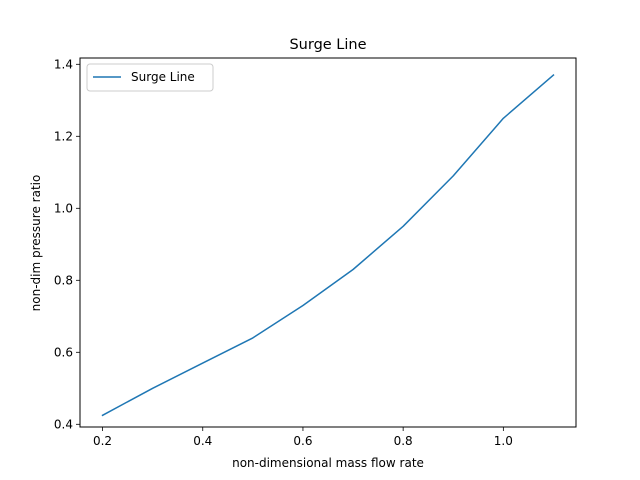 Image resolution: width=640 pixels, height=480 pixels. I want to click on y-tick-label: 1.0, so click(63, 208).